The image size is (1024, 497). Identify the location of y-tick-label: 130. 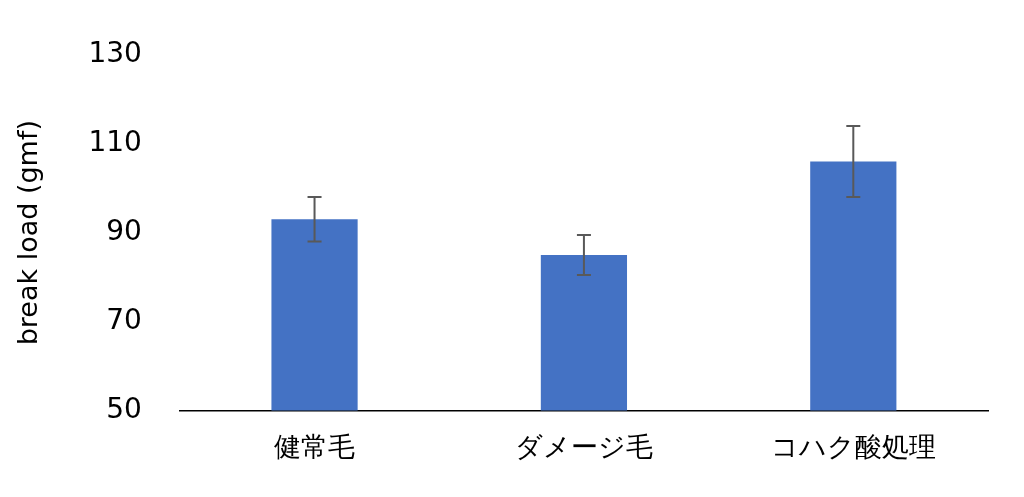
(115, 53).